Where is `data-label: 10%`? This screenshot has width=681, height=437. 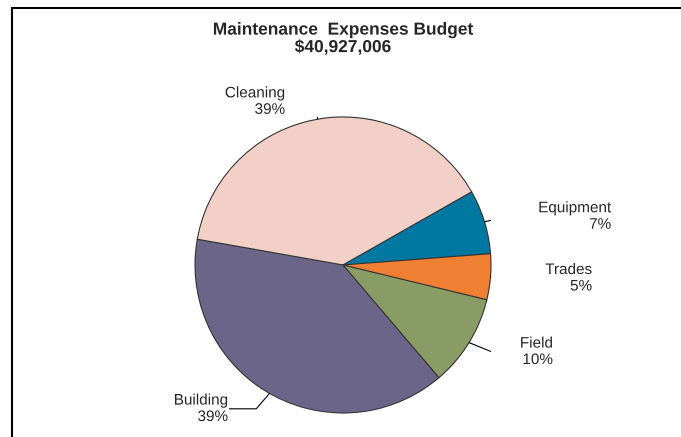 data-label: 10% is located at coordinates (538, 358).